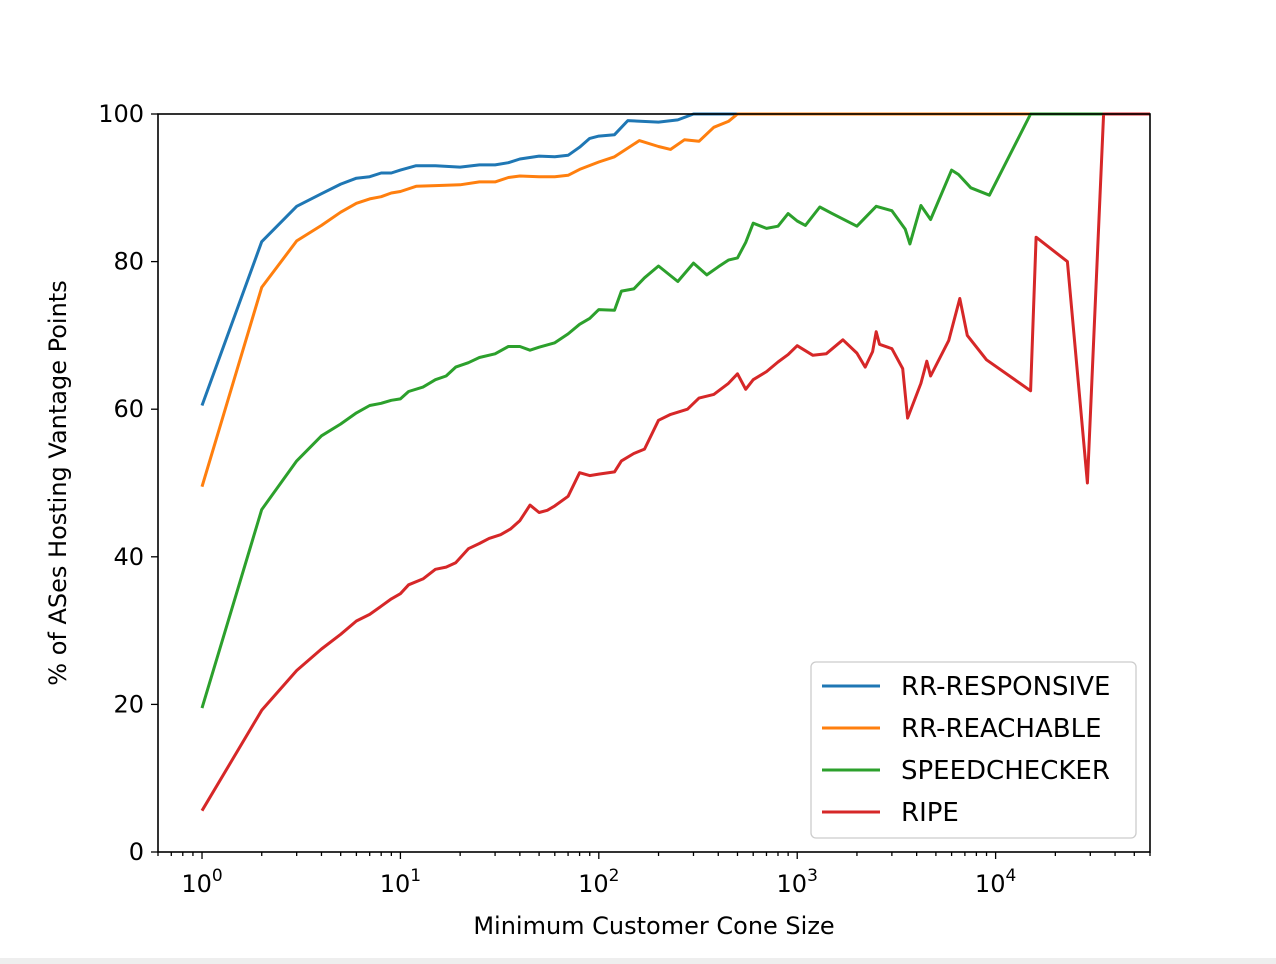 The height and width of the screenshot is (964, 1276). What do you see at coordinates (654, 875) in the screenshot?
I see `x-axis: 10⁰ 10¹ 10² 10³ 10⁴` at bounding box center [654, 875].